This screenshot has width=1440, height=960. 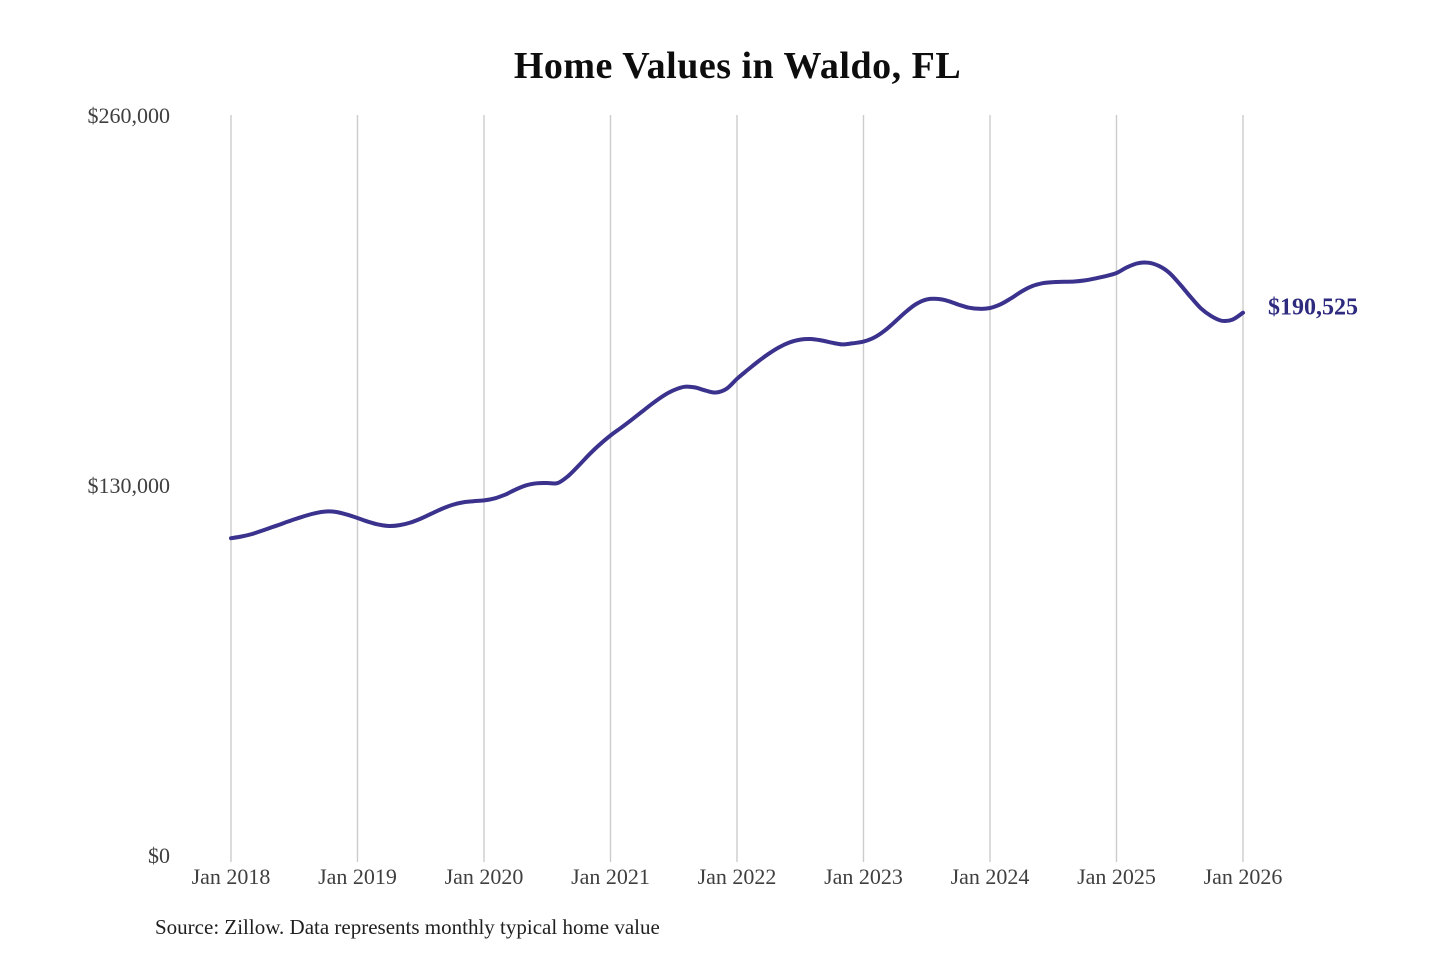 I want to click on latest-value-label: $190,525, so click(x=1313, y=308).